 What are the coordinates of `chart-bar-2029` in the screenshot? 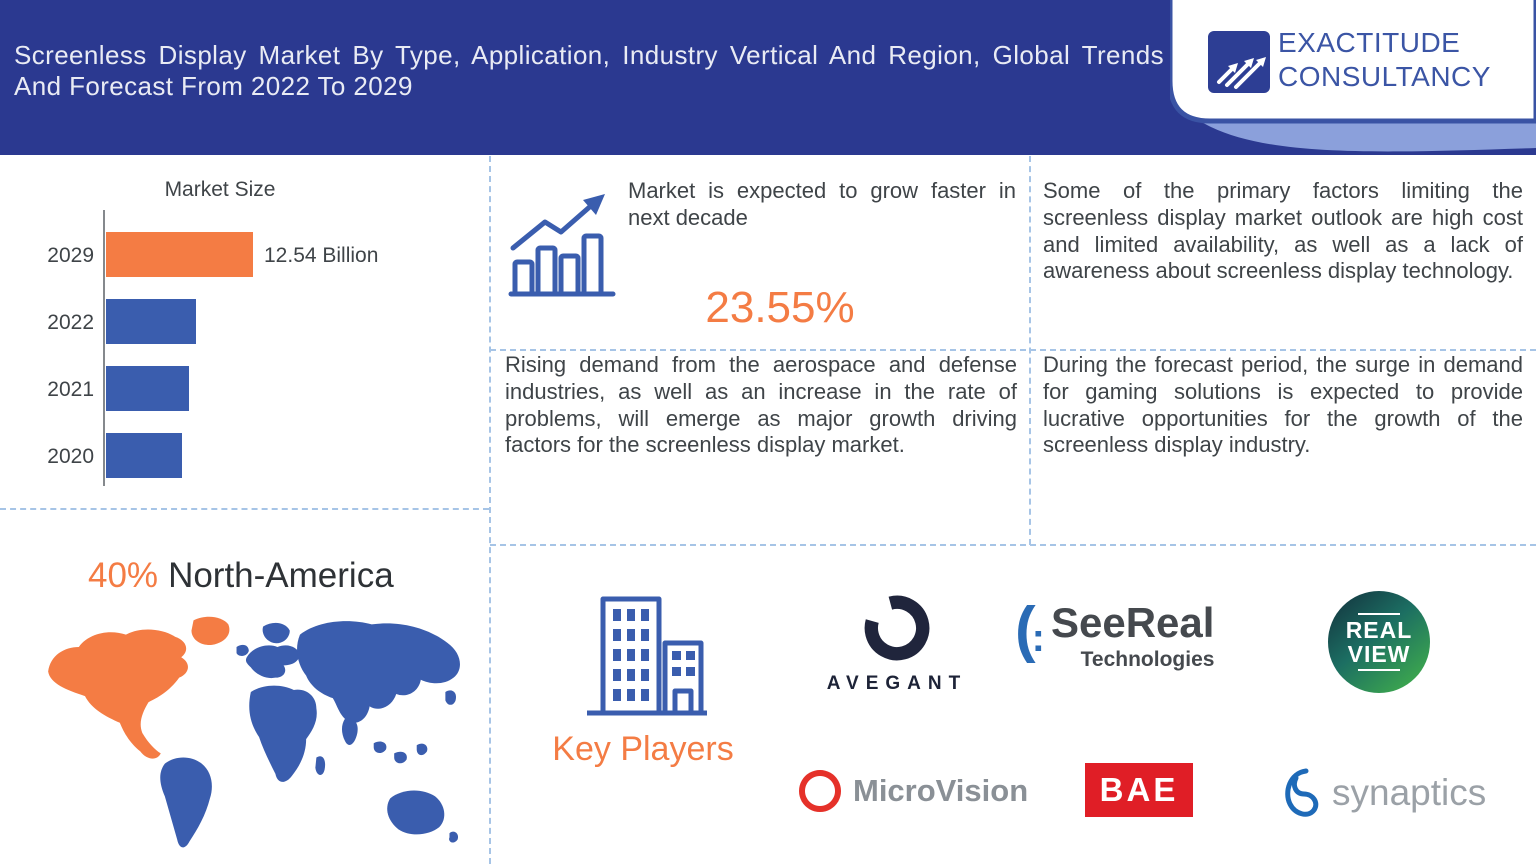 It's located at (179, 254).